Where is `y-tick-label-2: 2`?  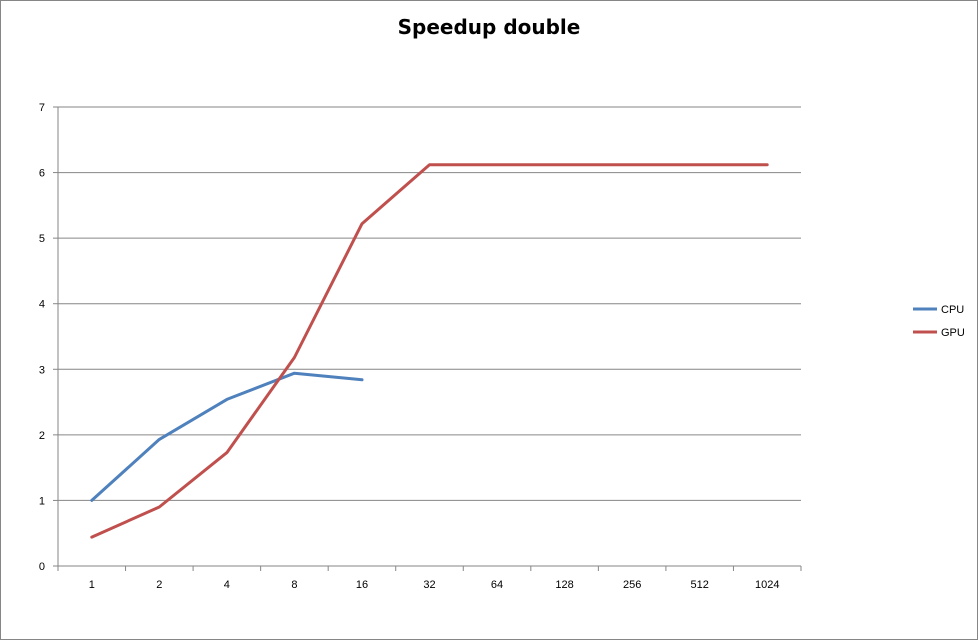 y-tick-label-2: 2 is located at coordinates (42, 436).